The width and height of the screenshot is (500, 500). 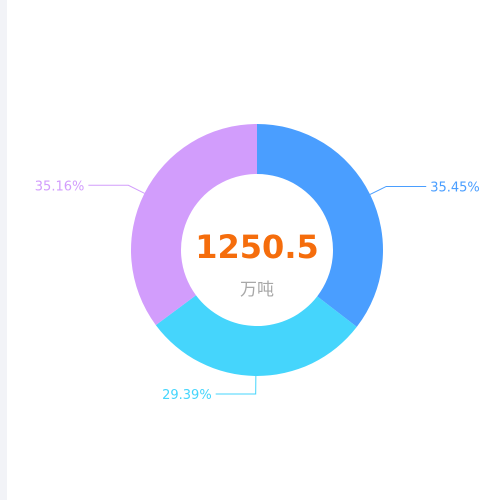 I want to click on center-unit-label: 万吨, so click(x=257, y=290).